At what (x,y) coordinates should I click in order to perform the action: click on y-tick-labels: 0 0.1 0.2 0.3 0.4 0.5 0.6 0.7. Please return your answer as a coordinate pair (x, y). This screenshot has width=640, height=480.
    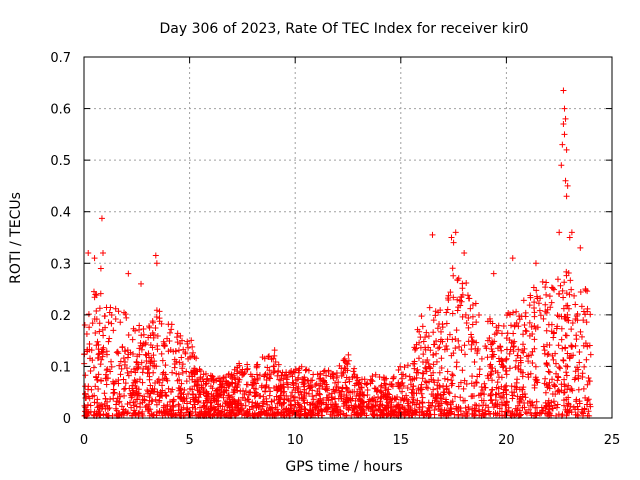
    Looking at the image, I should click on (60, 239).